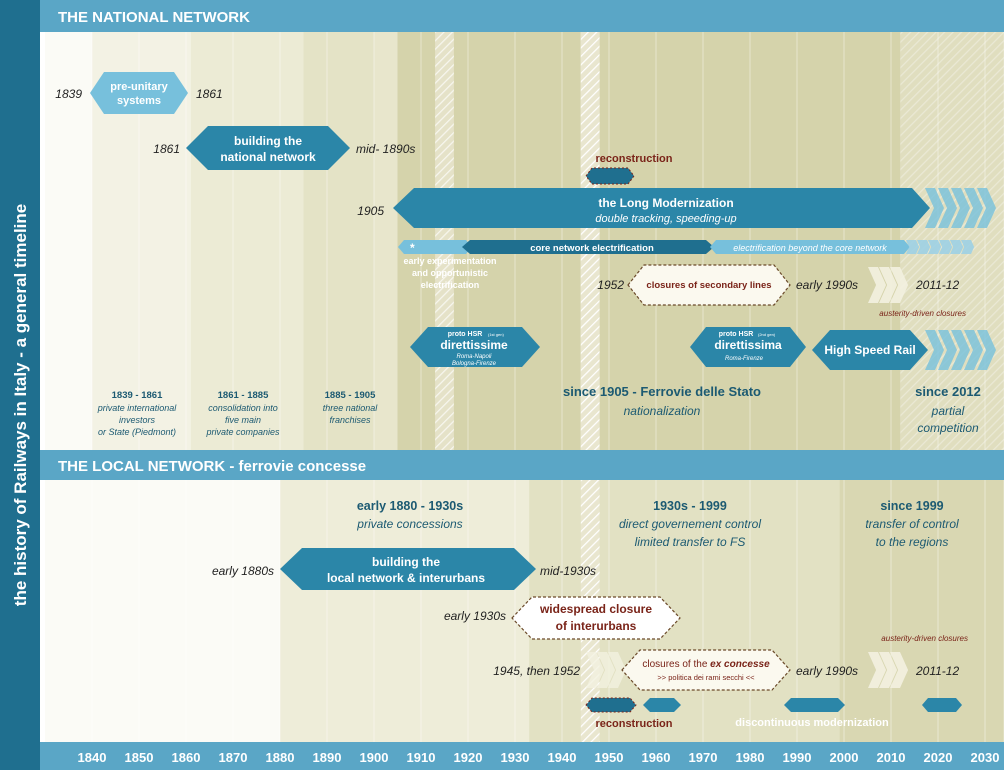 Image resolution: width=1004 pixels, height=770 pixels. What do you see at coordinates (212, 466) in the screenshot?
I see `local-header: THE LOCAL NETWORK - ferrovie concesse` at bounding box center [212, 466].